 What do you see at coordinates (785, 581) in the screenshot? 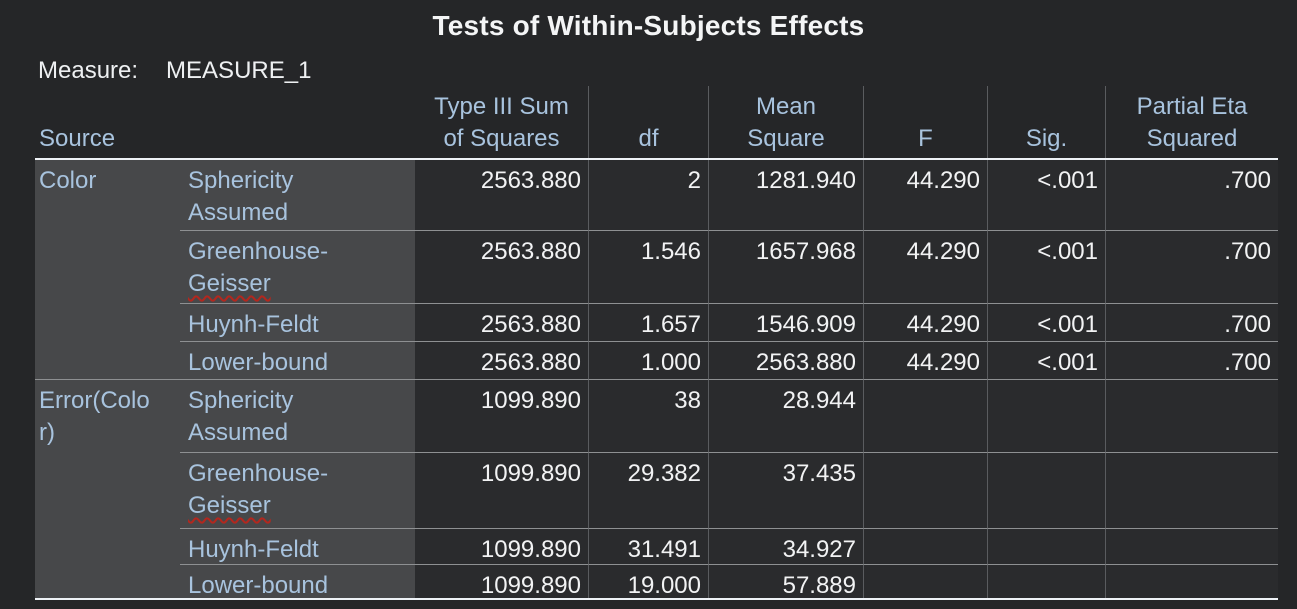
I see `ms-value-cell: 57.889` at bounding box center [785, 581].